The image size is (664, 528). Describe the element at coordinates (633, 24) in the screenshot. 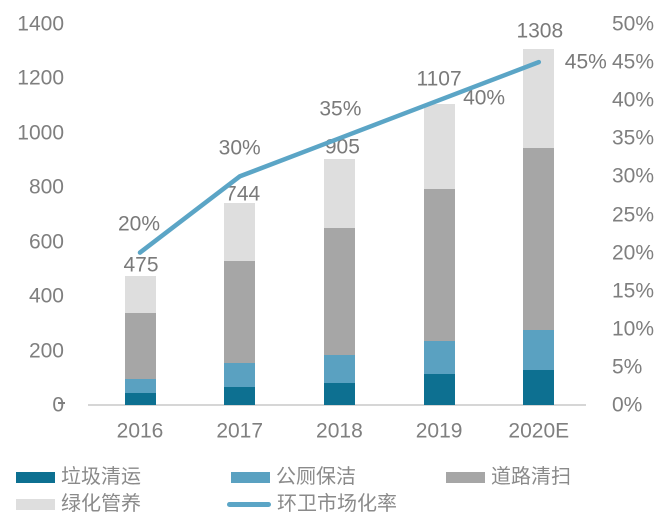

I see `y-axis-right-tick-label: 50%` at that location.